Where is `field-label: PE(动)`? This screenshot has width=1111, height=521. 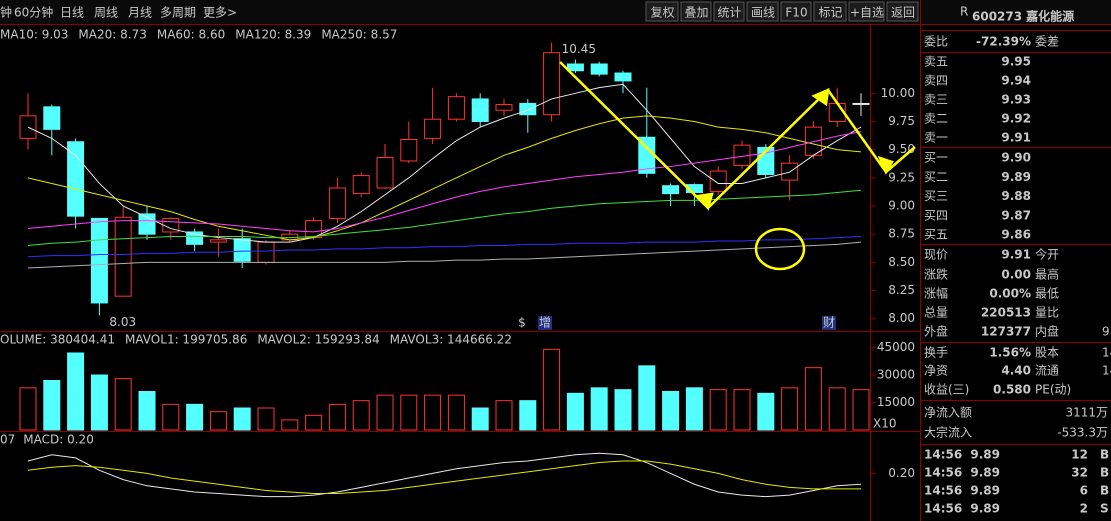 field-label: PE(动) is located at coordinates (1053, 390).